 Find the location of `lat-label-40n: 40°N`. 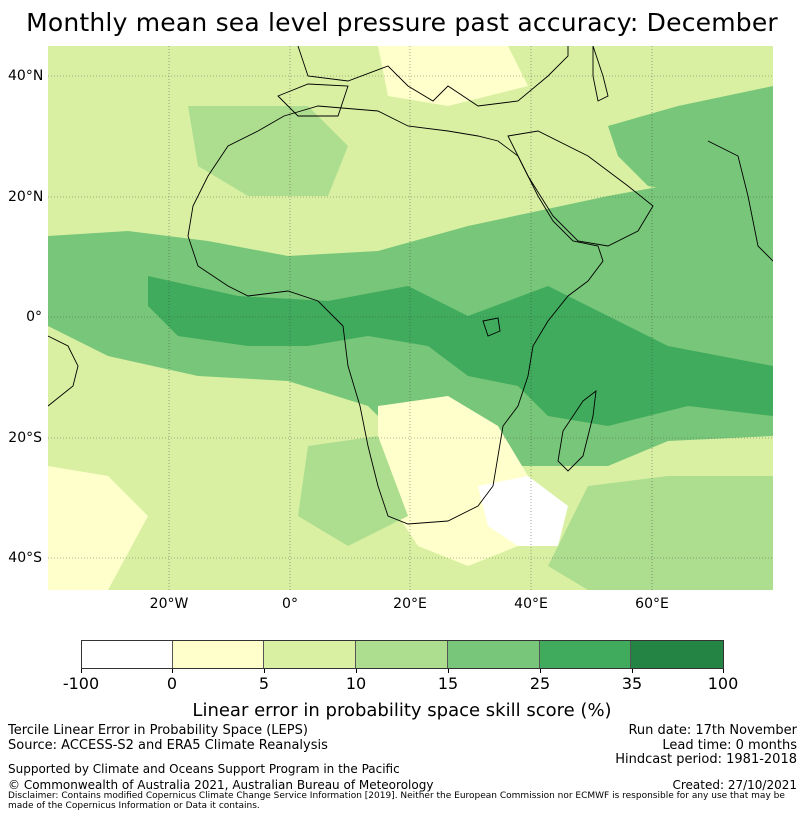

lat-label-40n: 40°N is located at coordinates (26, 76).